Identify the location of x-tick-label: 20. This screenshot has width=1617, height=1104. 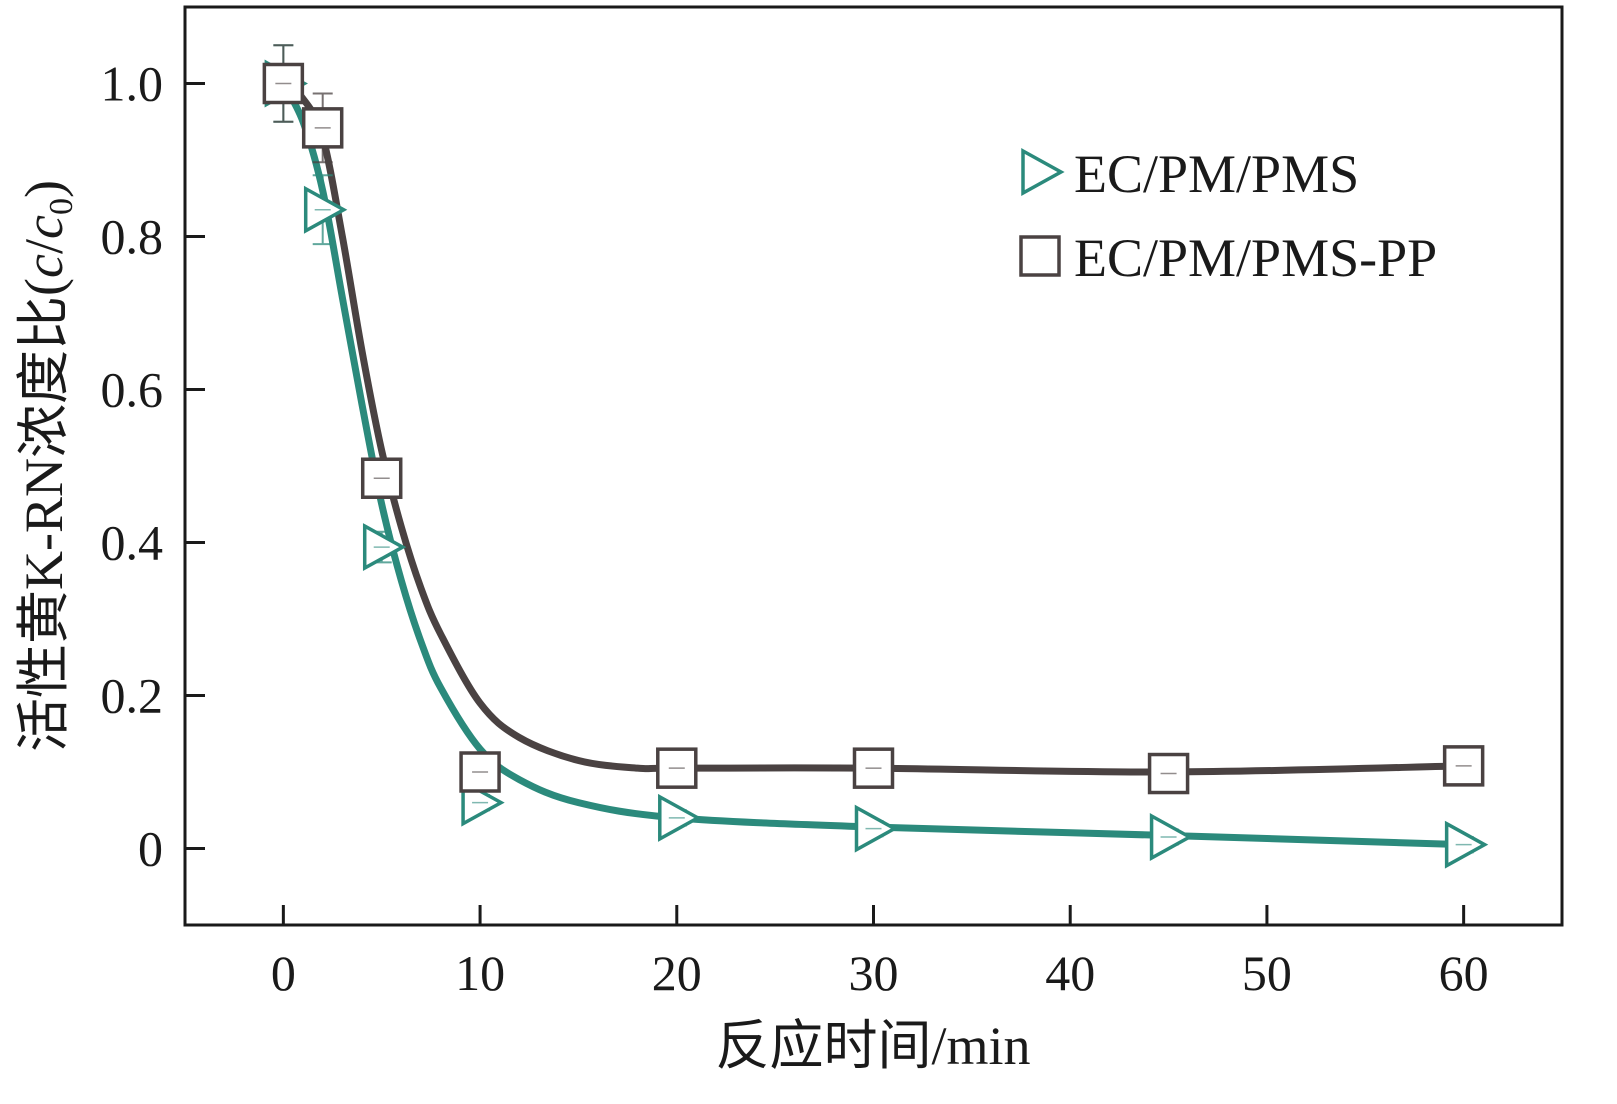
(677, 973).